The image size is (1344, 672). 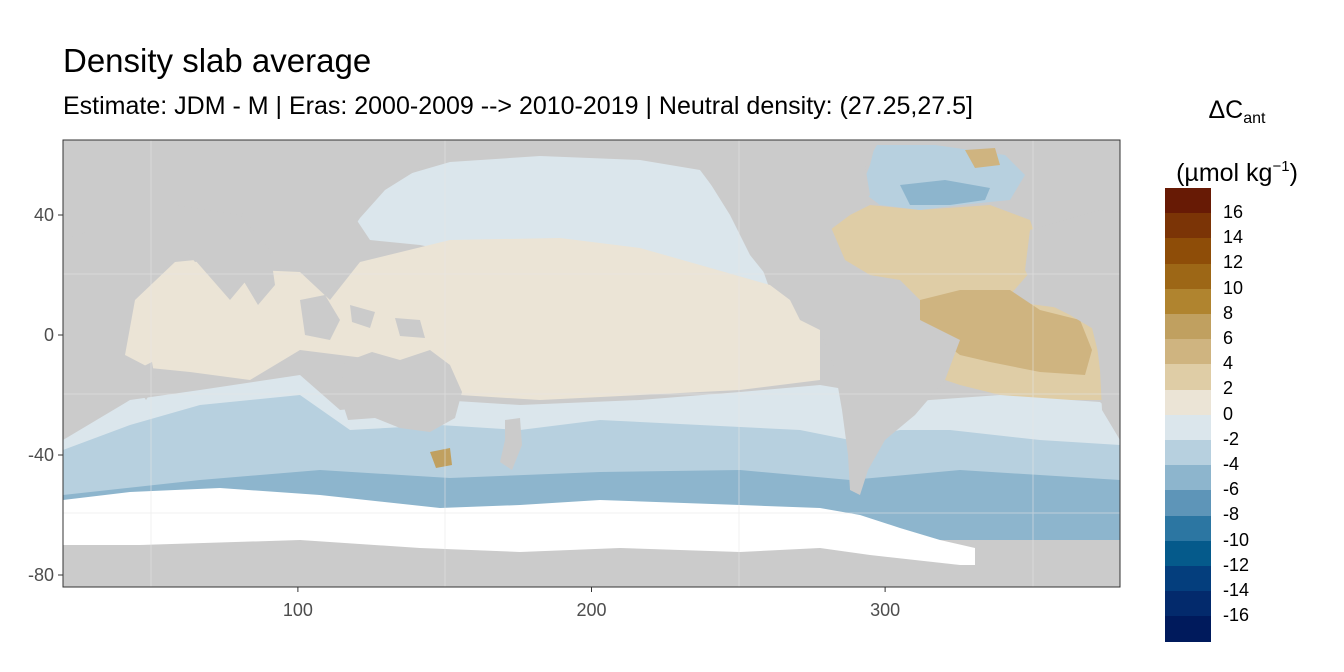 I want to click on legend-label: 8, so click(x=1228, y=312).